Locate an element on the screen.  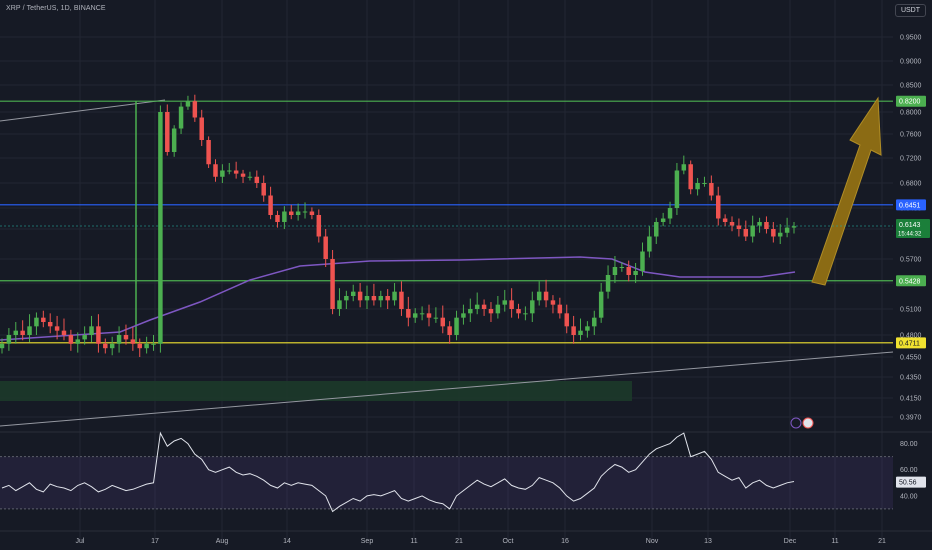
time-tick-label: Sep is located at coordinates (367, 541).